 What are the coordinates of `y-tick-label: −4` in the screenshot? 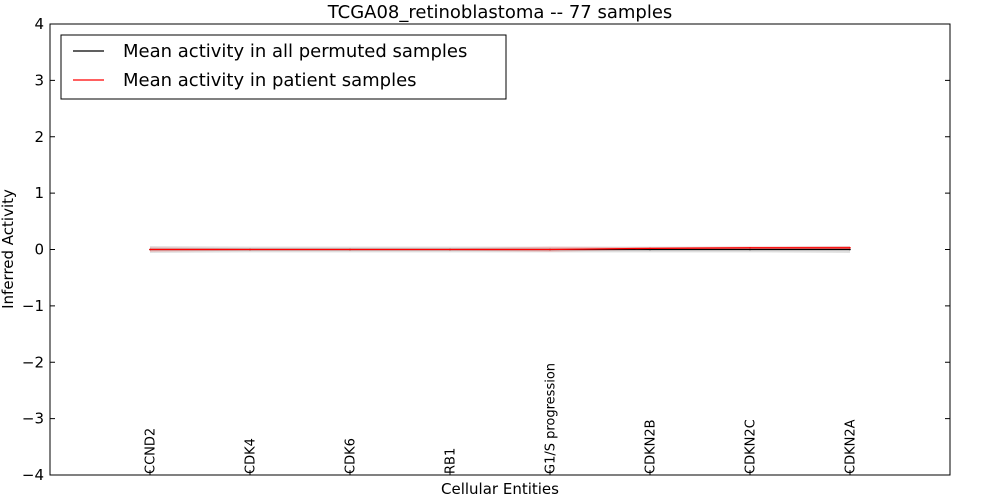 It's located at (33, 475).